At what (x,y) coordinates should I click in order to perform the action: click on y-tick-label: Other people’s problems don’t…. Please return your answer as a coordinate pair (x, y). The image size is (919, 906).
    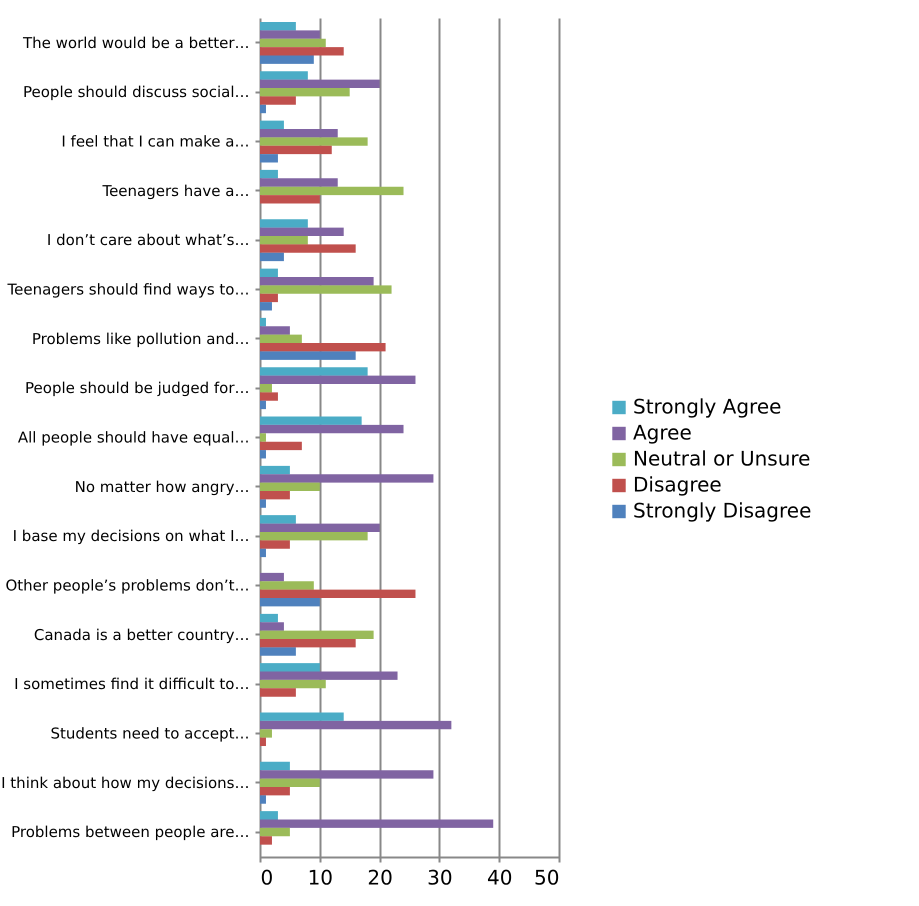
    Looking at the image, I should click on (127, 585).